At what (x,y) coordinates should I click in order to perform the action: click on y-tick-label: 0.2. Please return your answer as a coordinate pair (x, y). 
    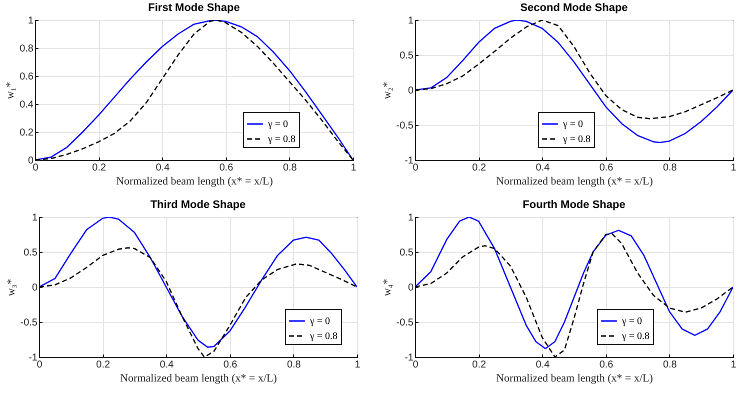
    Looking at the image, I should click on (27, 133).